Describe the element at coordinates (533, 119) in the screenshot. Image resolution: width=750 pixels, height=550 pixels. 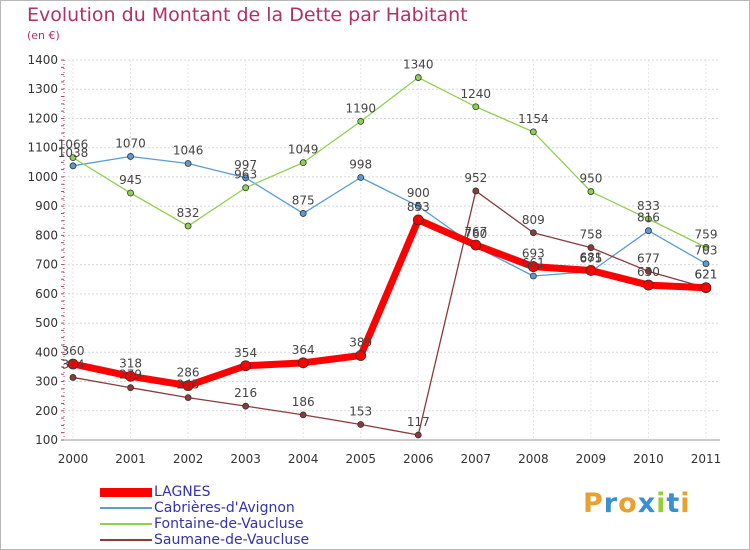
I see `data-label: 1154` at that location.